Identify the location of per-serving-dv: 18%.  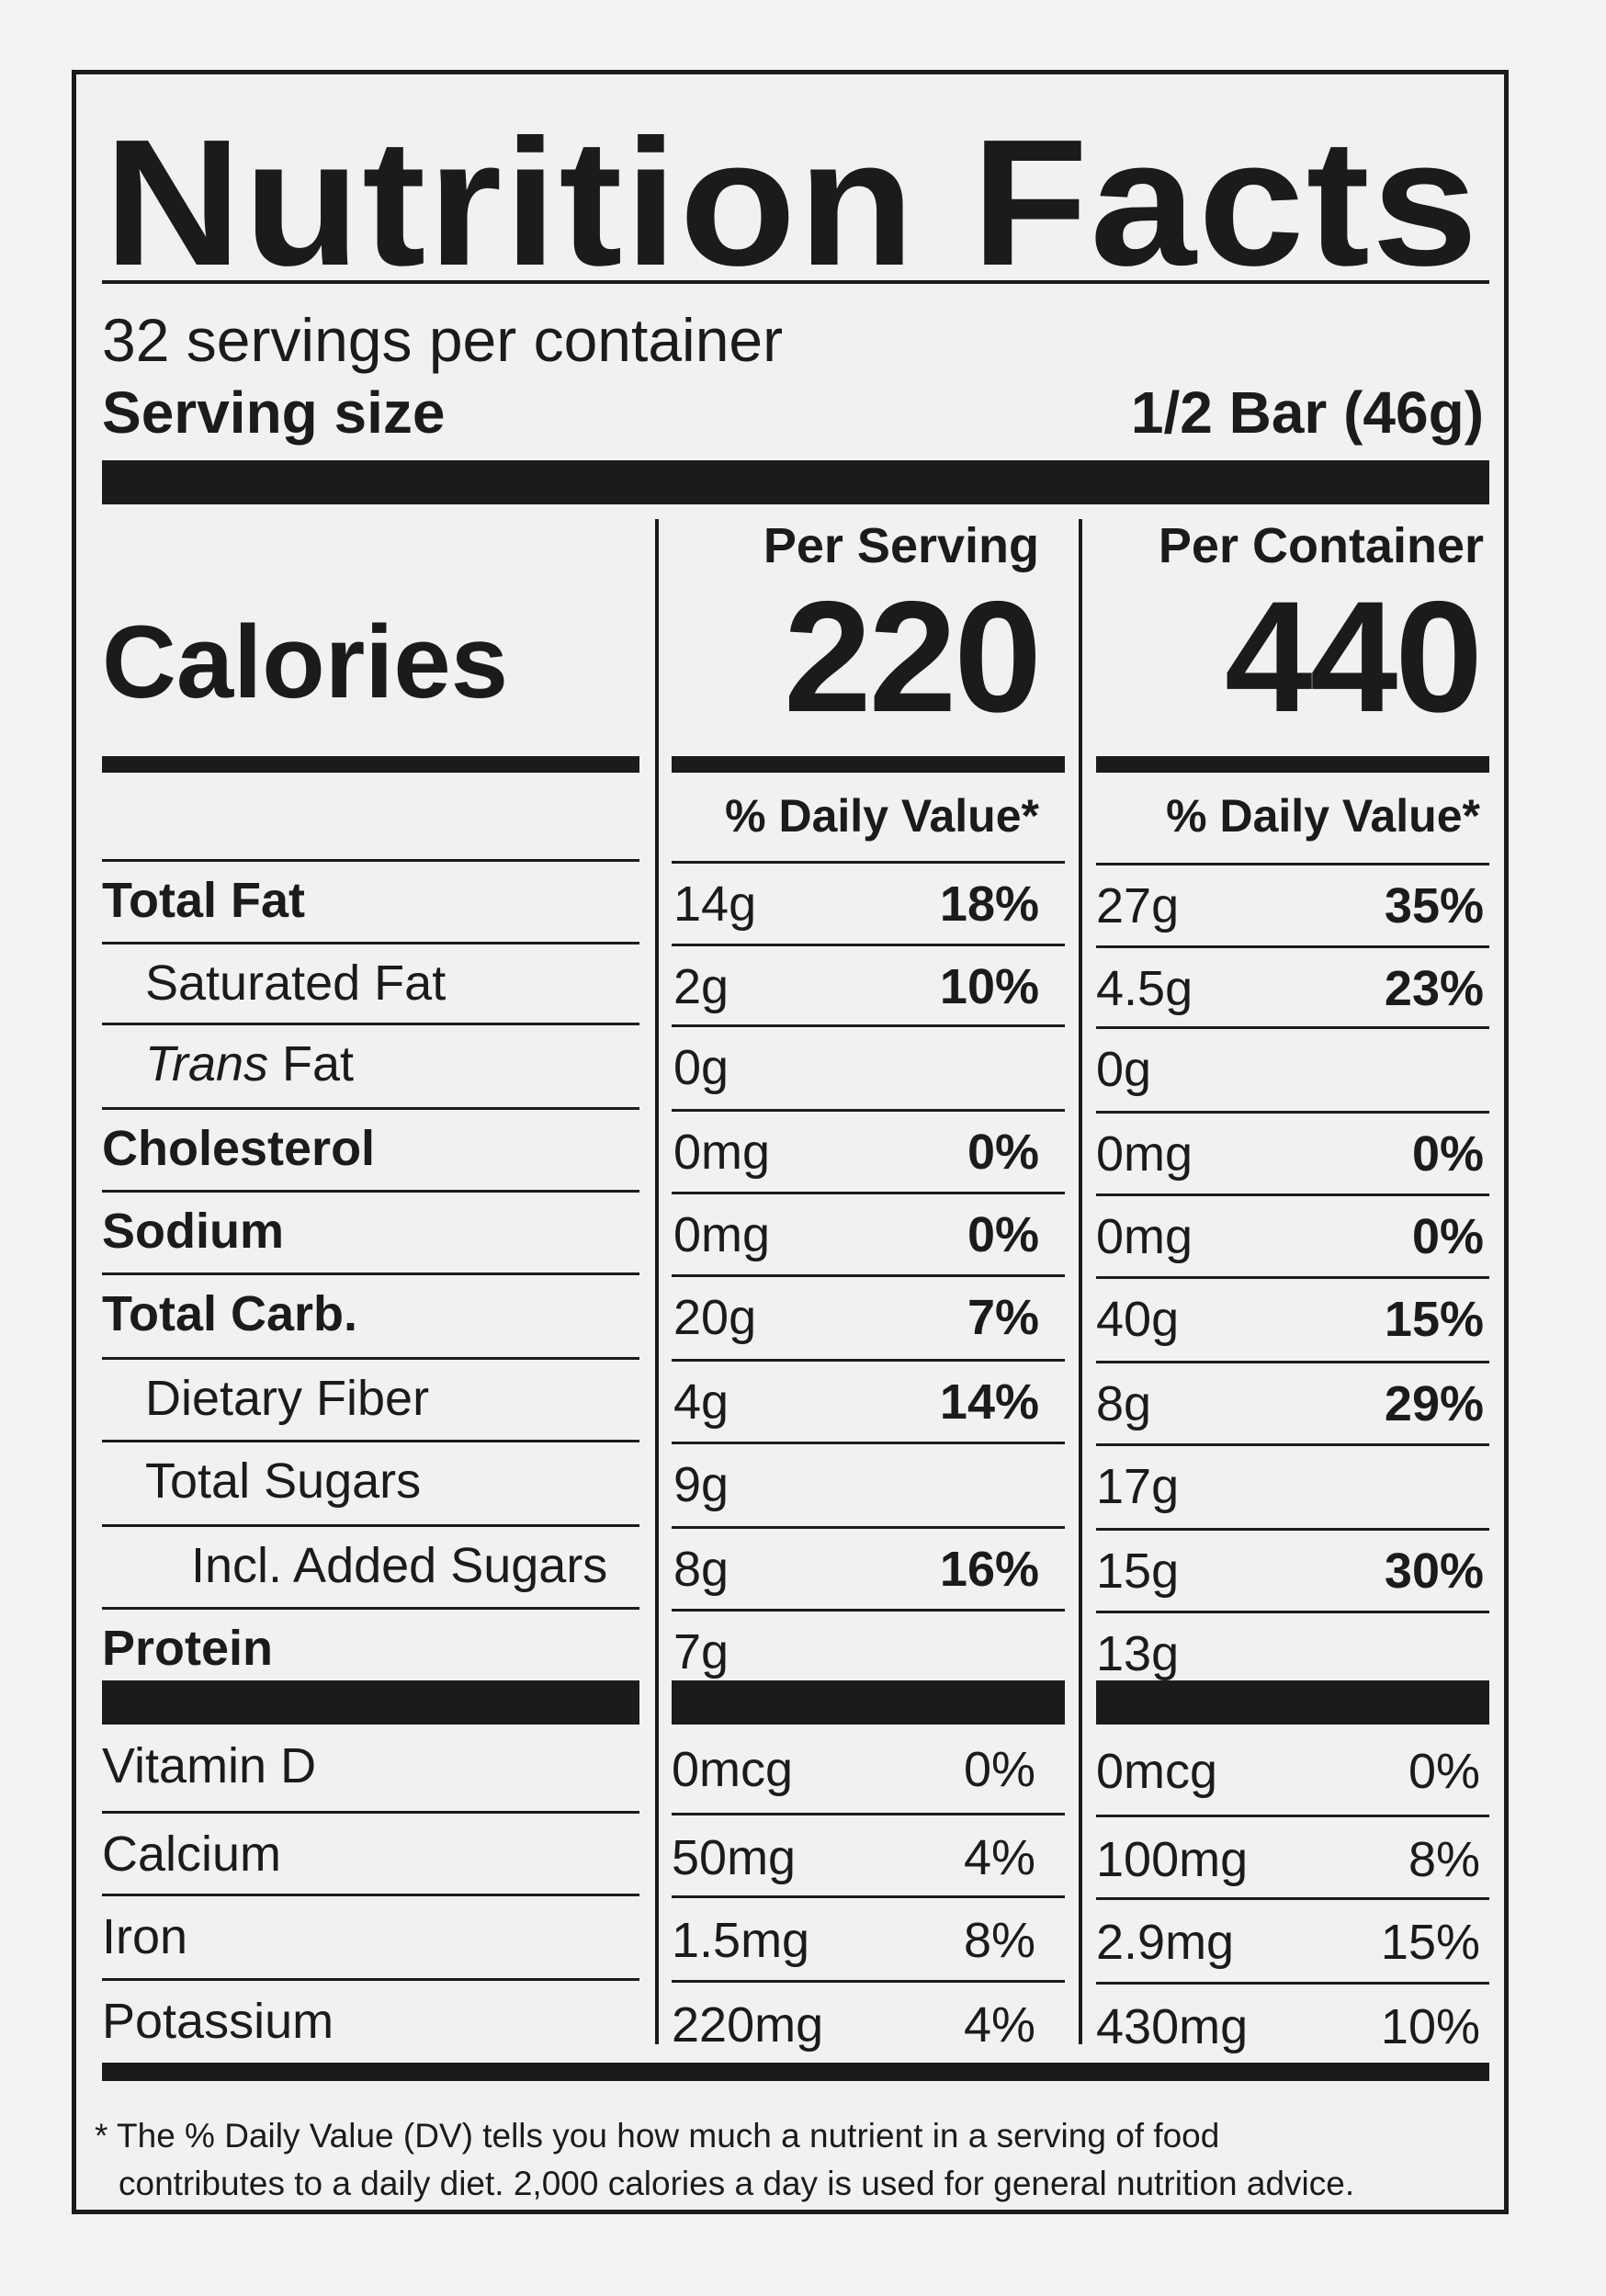
(989, 904).